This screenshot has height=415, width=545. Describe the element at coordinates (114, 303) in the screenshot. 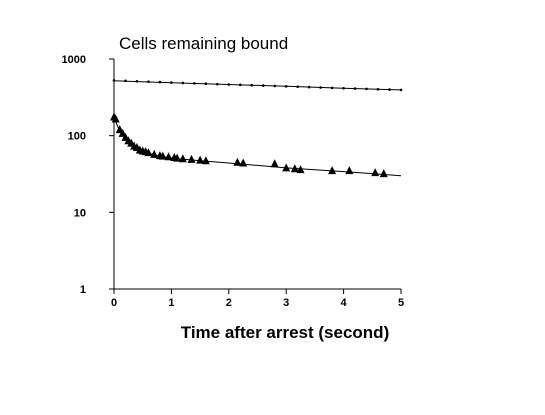

I see `x-tick-label: 0` at that location.